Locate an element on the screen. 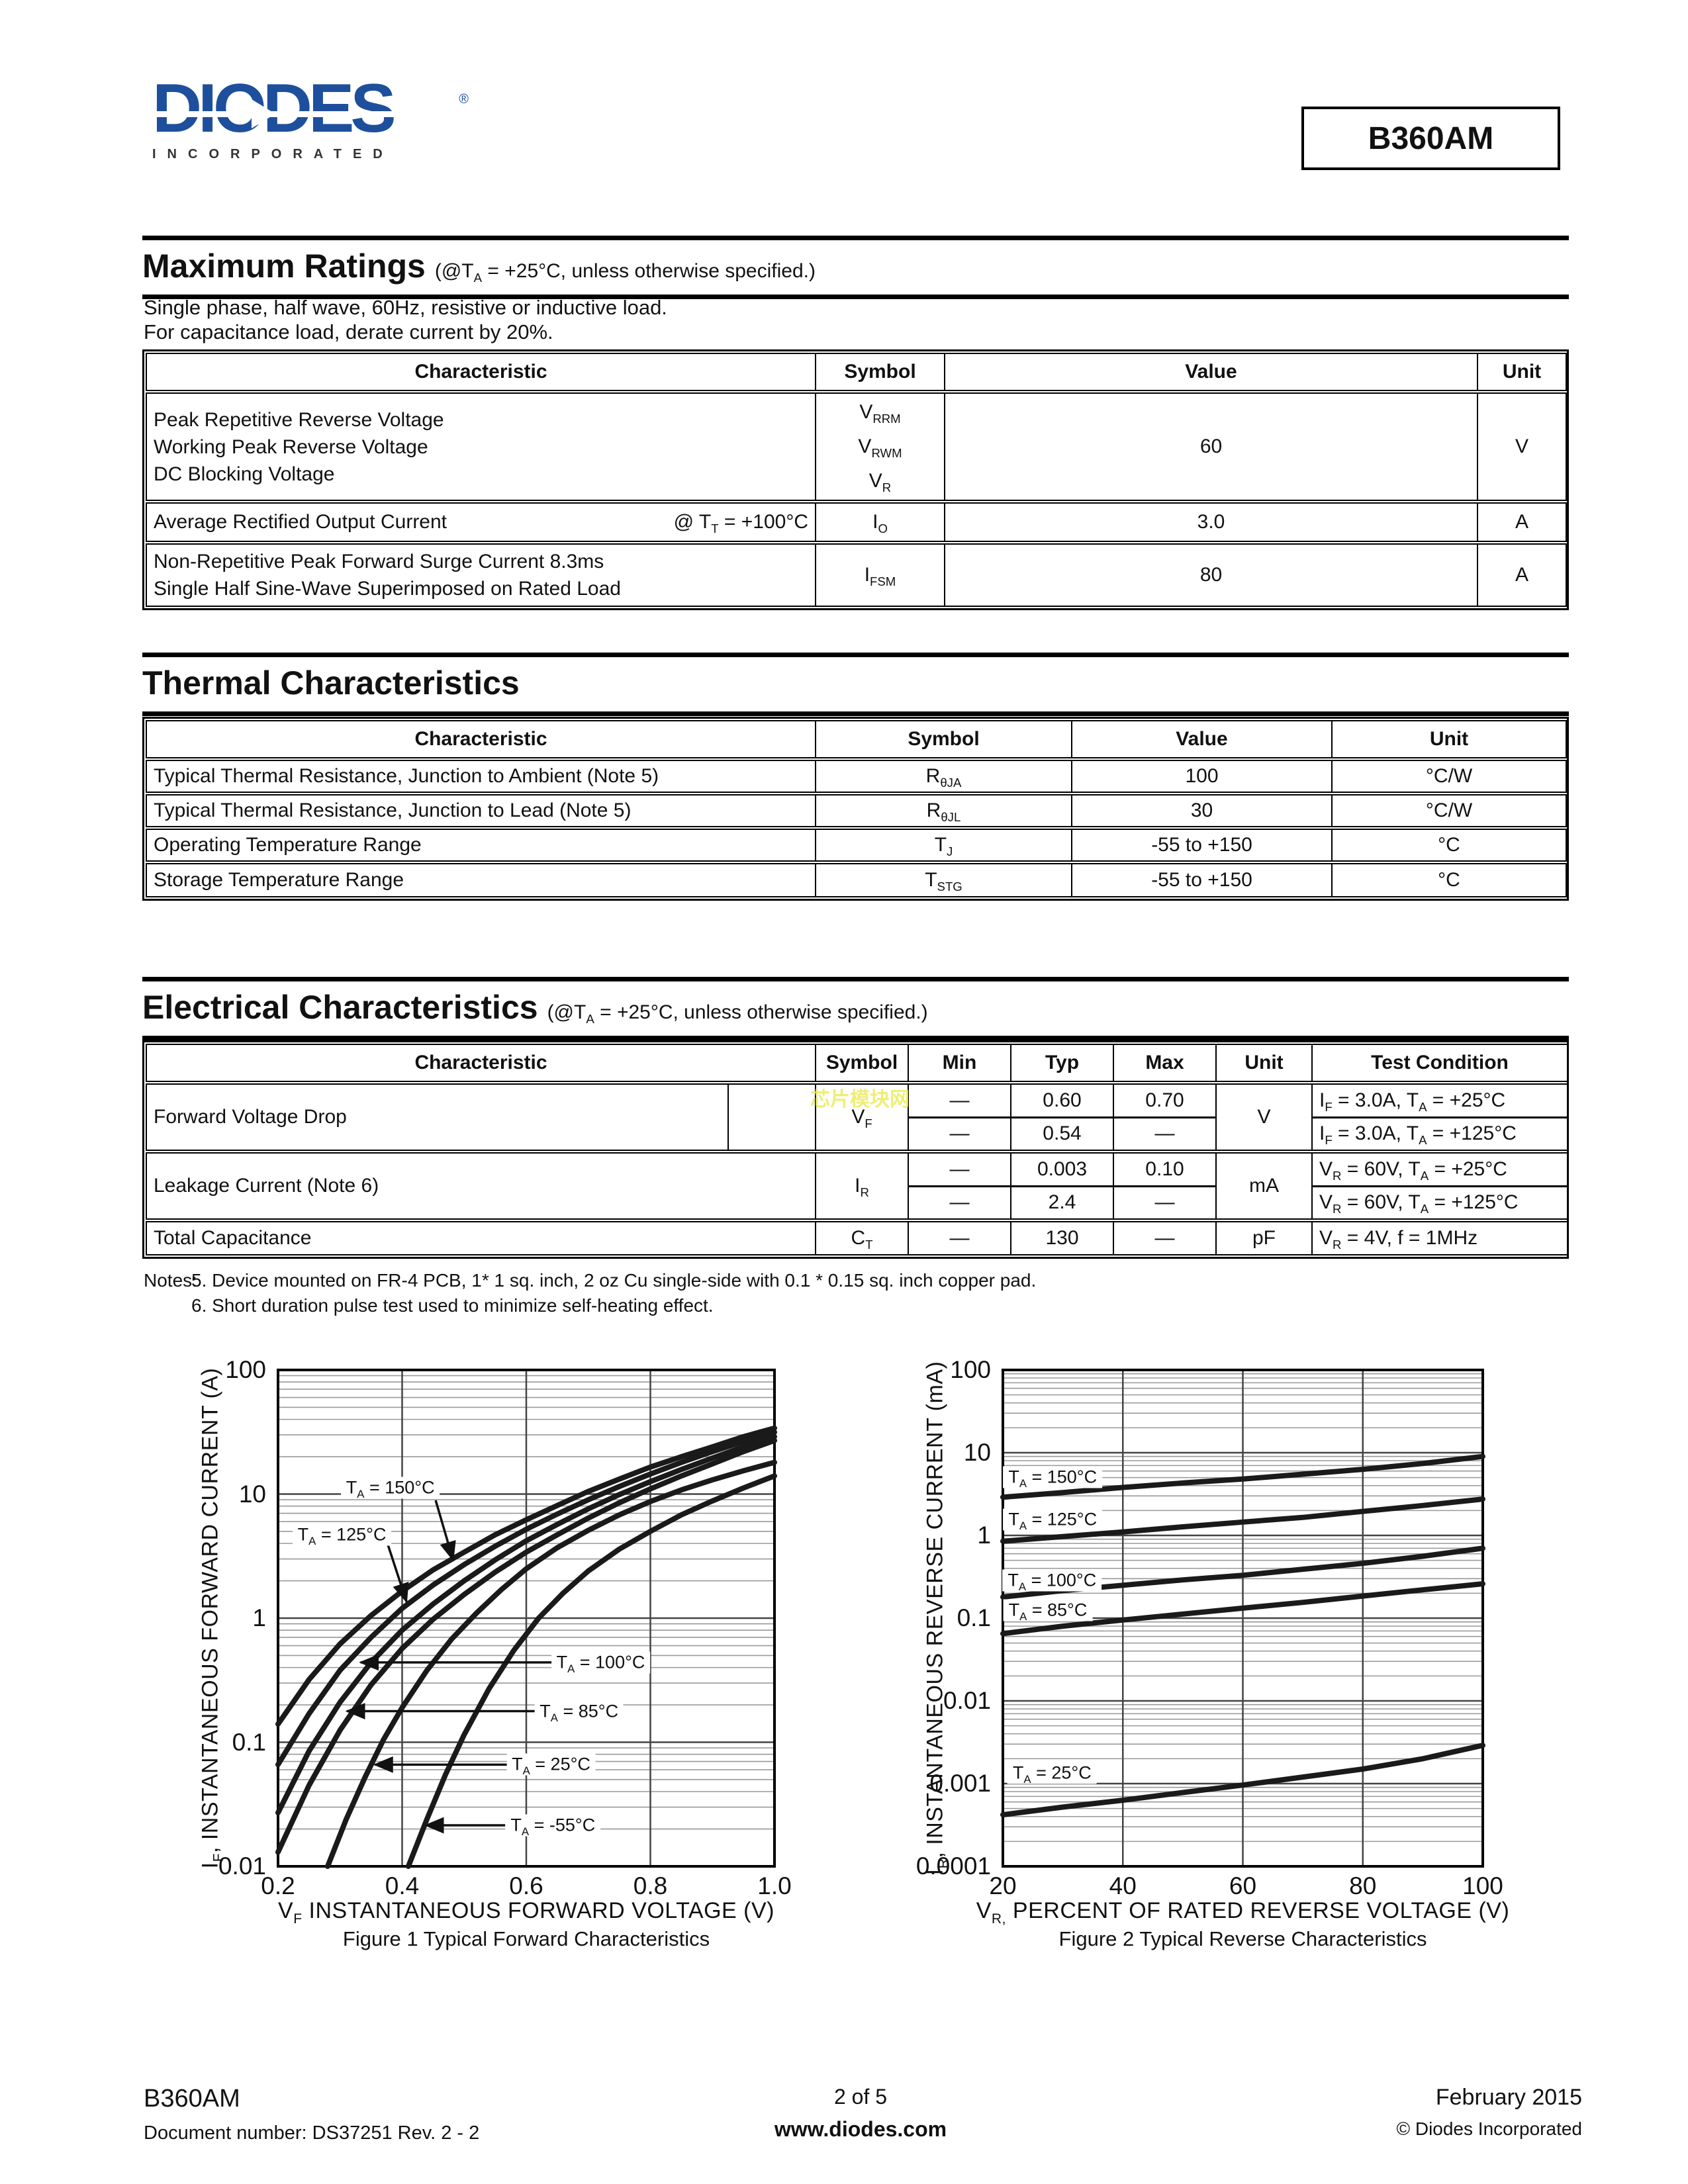 The height and width of the screenshot is (2184, 1688). logo-arrow-icon is located at coordinates (263, 113).